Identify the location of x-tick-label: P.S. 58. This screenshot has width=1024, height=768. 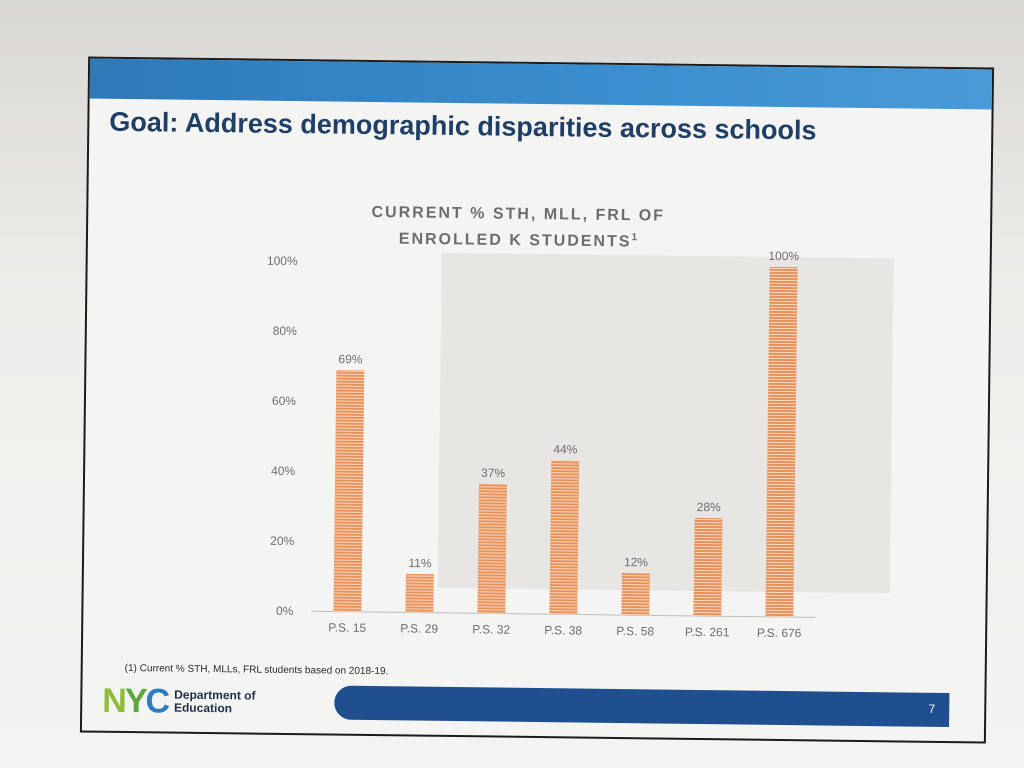
(635, 631).